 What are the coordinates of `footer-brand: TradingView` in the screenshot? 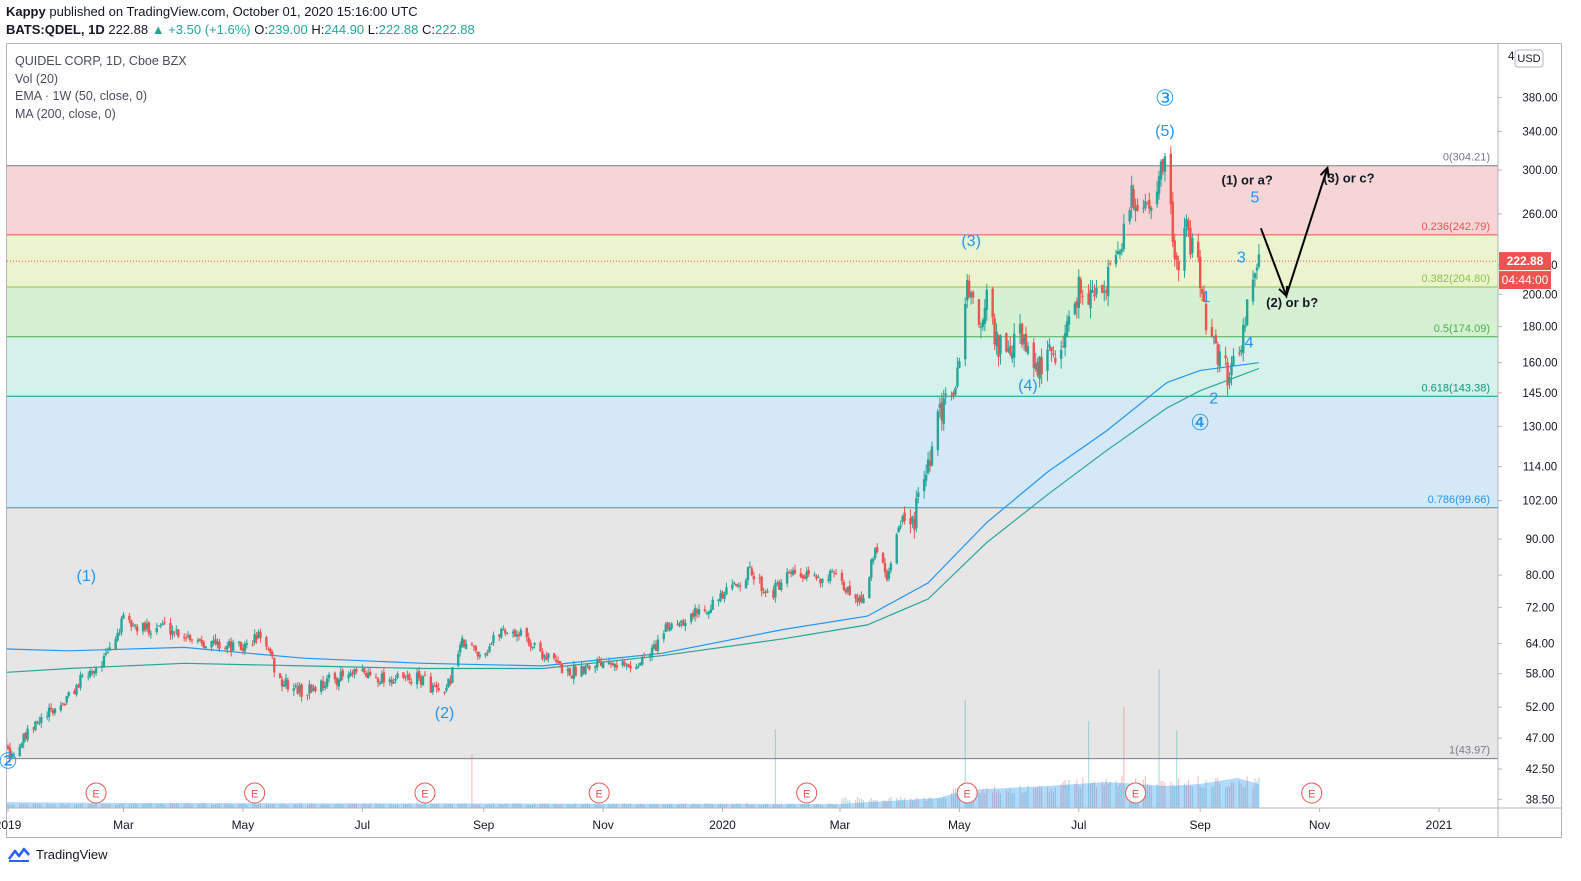 It's located at (58, 854).